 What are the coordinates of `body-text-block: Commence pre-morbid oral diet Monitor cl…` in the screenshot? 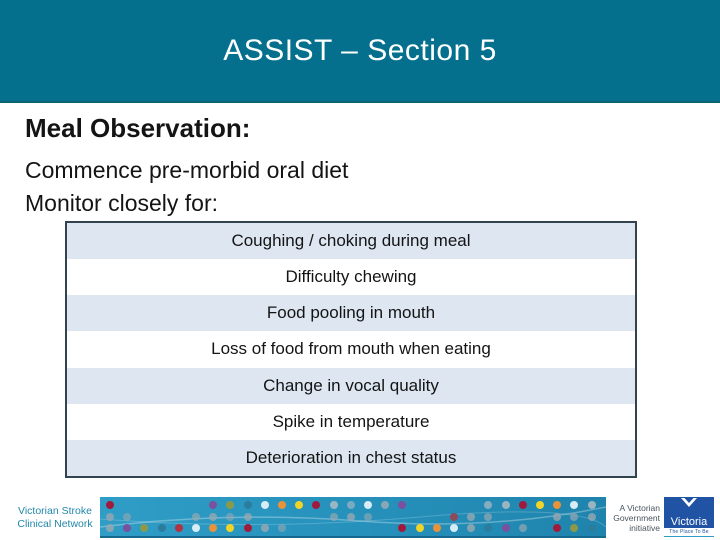 It's located at (360, 187).